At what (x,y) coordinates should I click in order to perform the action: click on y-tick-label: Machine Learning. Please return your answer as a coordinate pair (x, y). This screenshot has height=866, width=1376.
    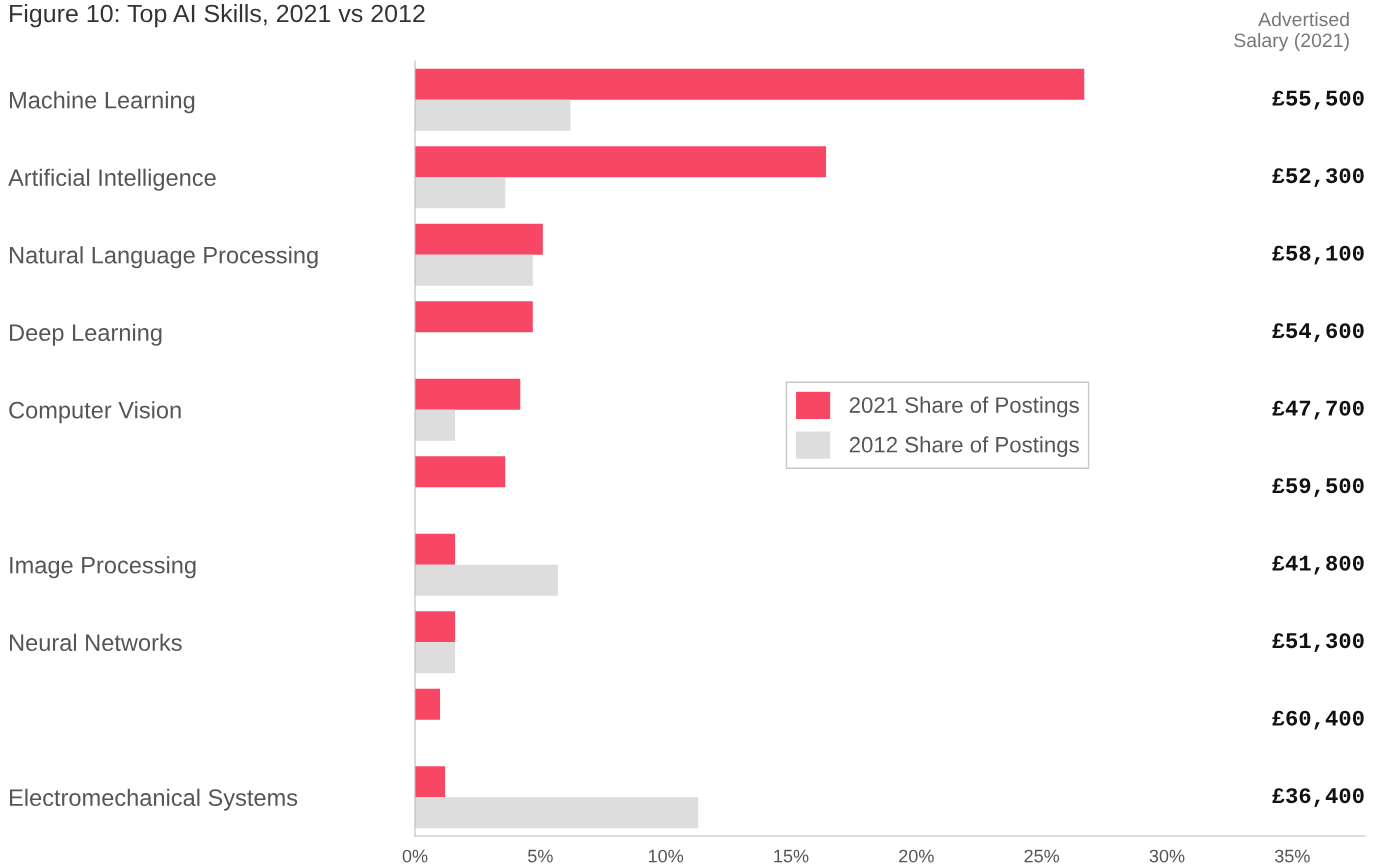
    Looking at the image, I should click on (102, 102).